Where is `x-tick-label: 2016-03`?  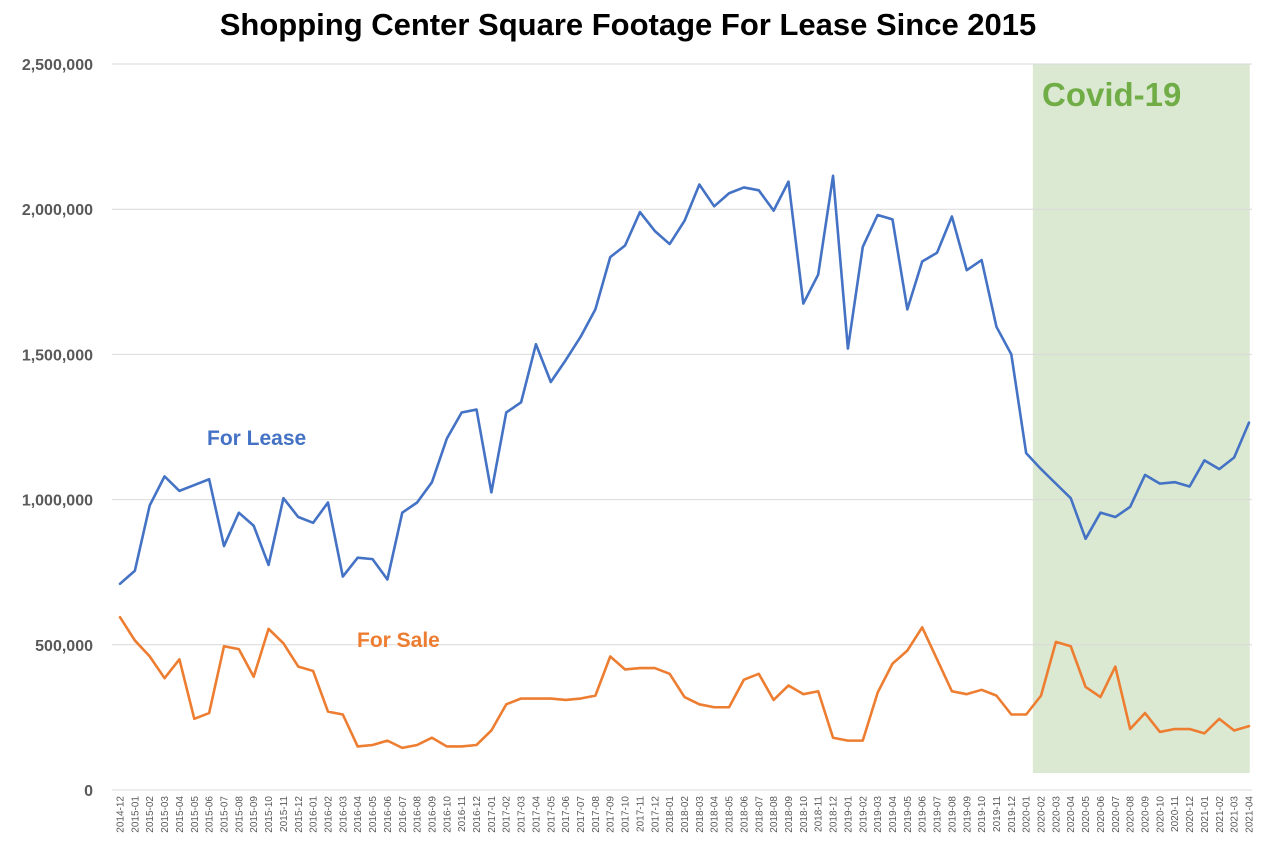
x-tick-label: 2016-03 is located at coordinates (343, 814).